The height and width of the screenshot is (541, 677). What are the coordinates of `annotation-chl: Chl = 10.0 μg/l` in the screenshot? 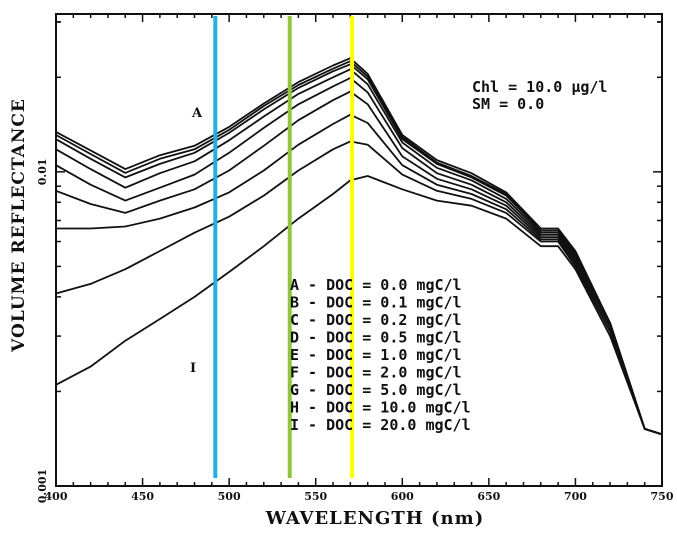 It's located at (539, 87).